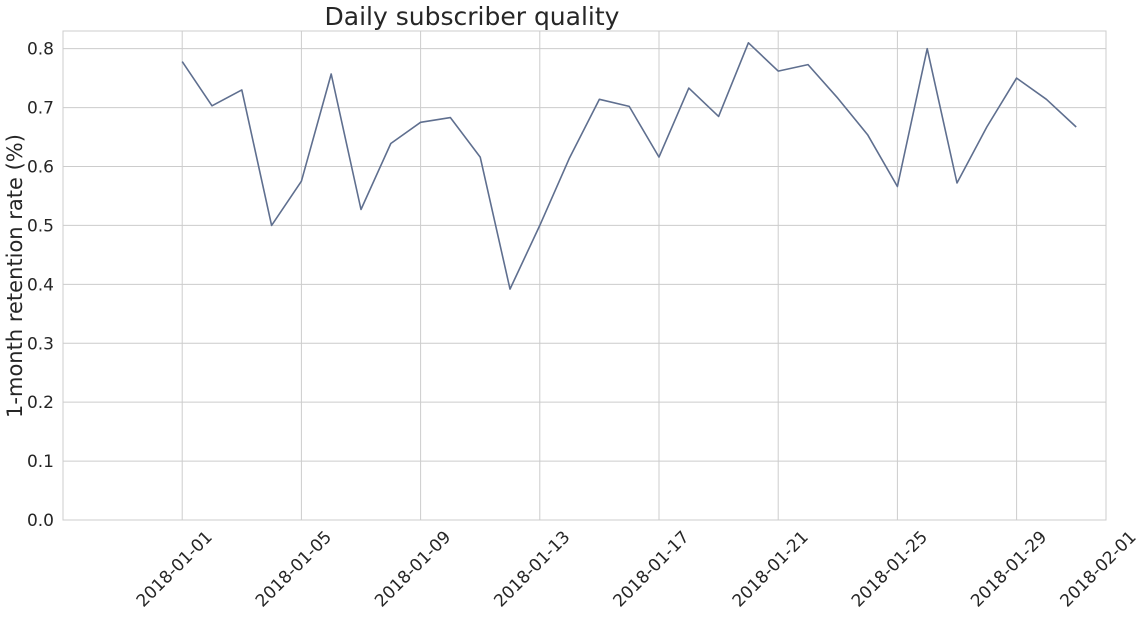 The height and width of the screenshot is (619, 1147). What do you see at coordinates (40, 403) in the screenshot?
I see `y-tick-label: 0.2` at bounding box center [40, 403].